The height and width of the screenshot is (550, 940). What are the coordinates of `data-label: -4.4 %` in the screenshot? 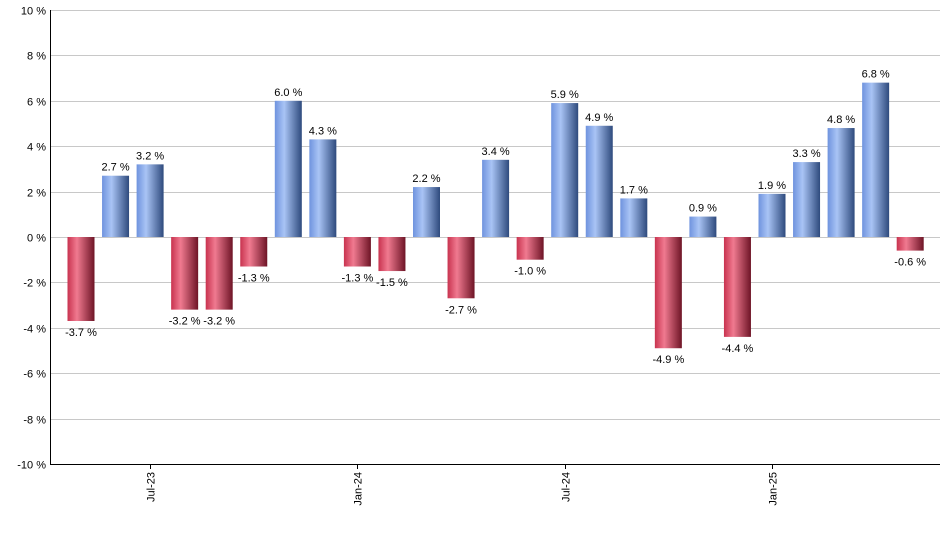 It's located at (738, 349).